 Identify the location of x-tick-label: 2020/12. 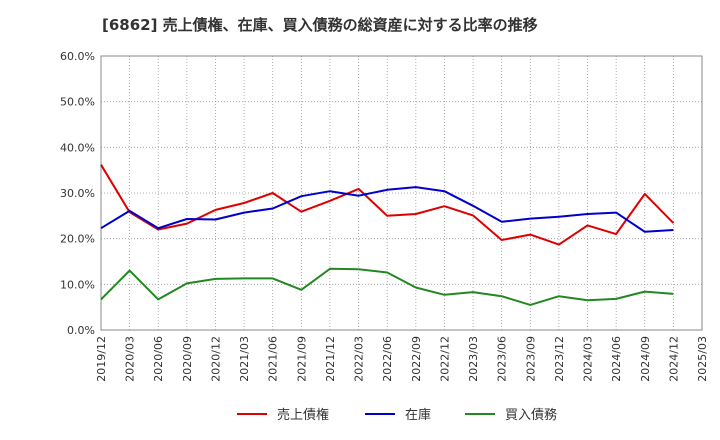
(215, 359).